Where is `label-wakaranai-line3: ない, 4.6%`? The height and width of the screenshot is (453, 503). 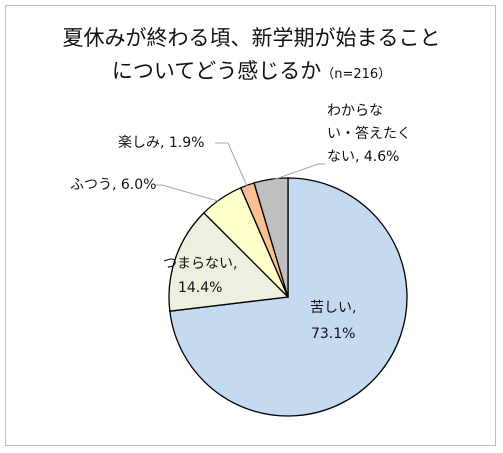
label-wakaranai-line3: ない, 4.6% is located at coordinates (363, 157).